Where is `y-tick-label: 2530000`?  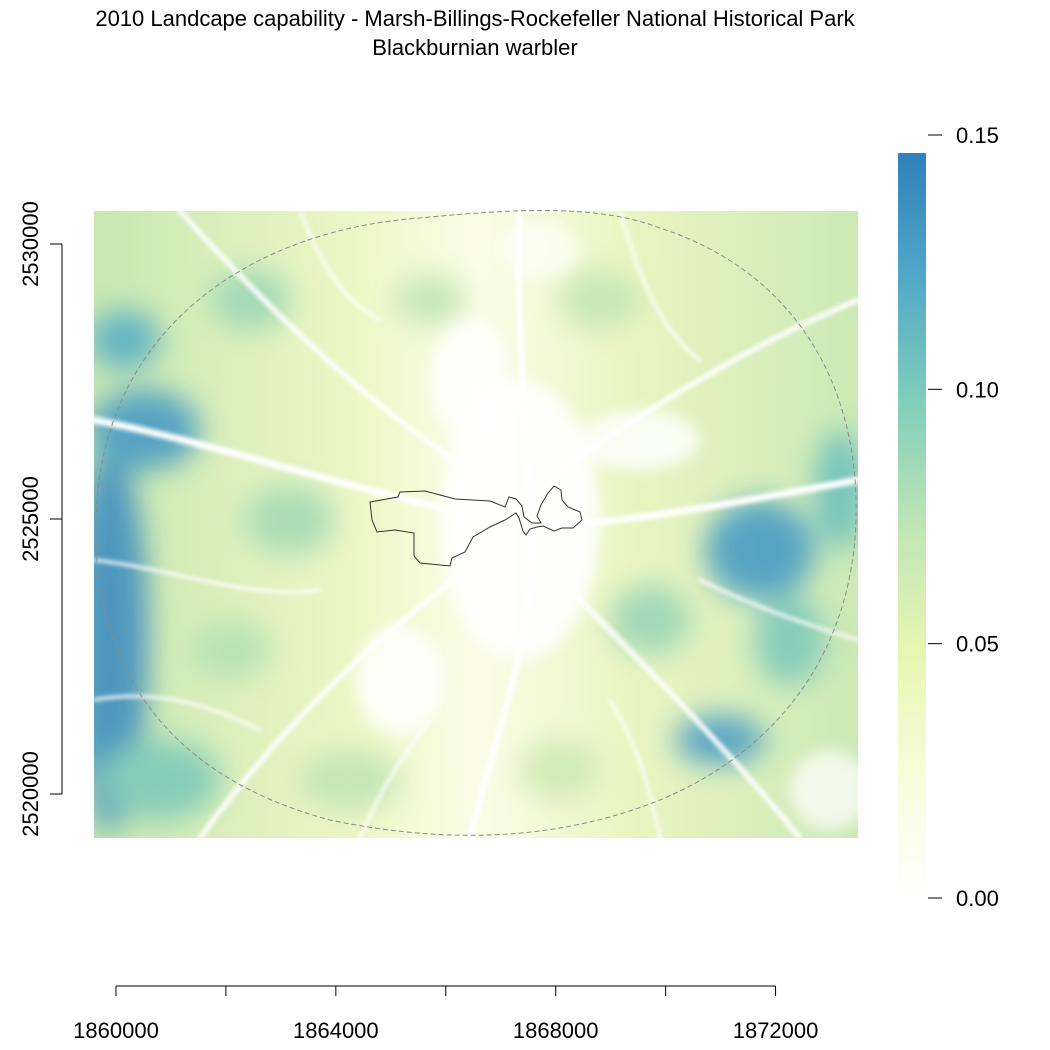 y-tick-label: 2530000 is located at coordinates (30, 244).